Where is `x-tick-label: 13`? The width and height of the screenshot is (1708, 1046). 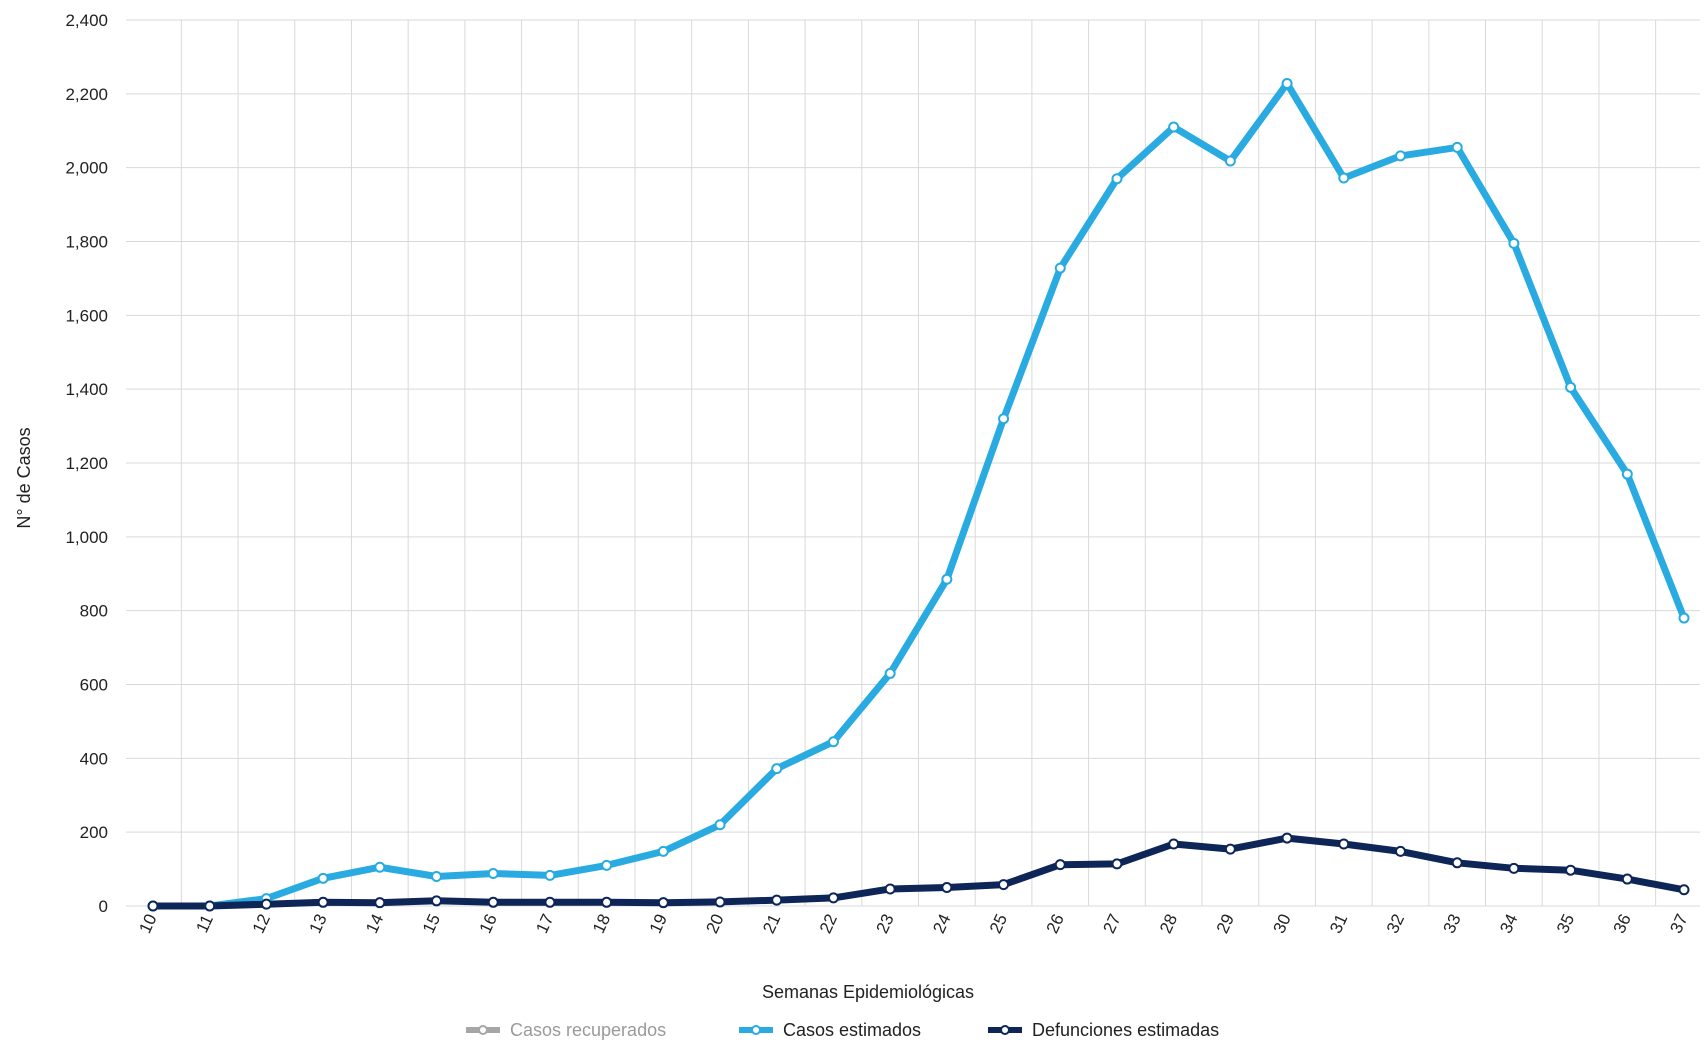
x-tick-label: 13 is located at coordinates (318, 923).